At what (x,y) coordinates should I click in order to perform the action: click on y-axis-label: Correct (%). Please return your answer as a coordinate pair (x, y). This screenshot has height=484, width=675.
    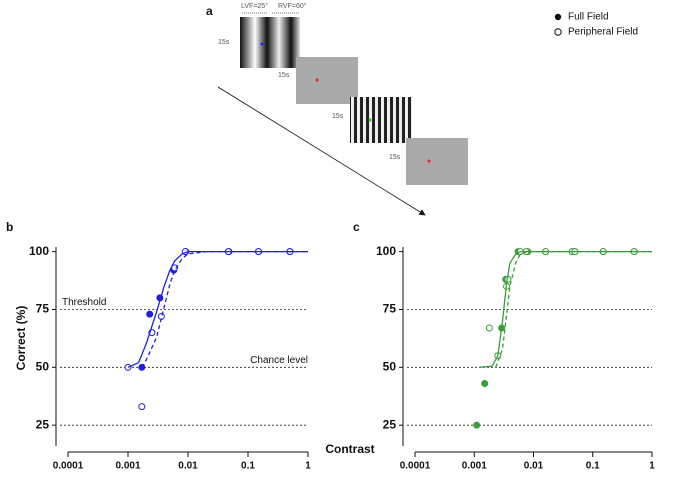
    Looking at the image, I should click on (21, 338).